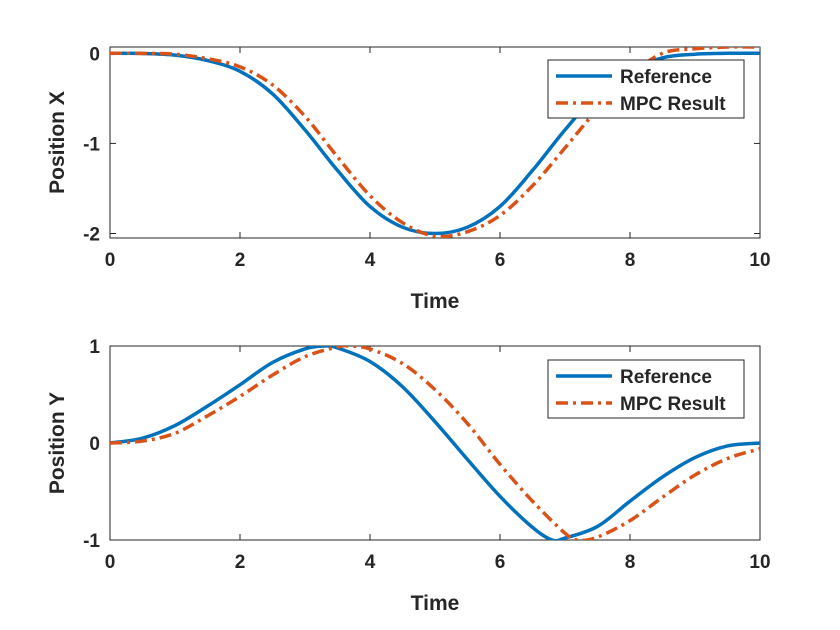 The height and width of the screenshot is (630, 840). Describe the element at coordinates (94, 347) in the screenshot. I see `y-tick-label: 1` at that location.